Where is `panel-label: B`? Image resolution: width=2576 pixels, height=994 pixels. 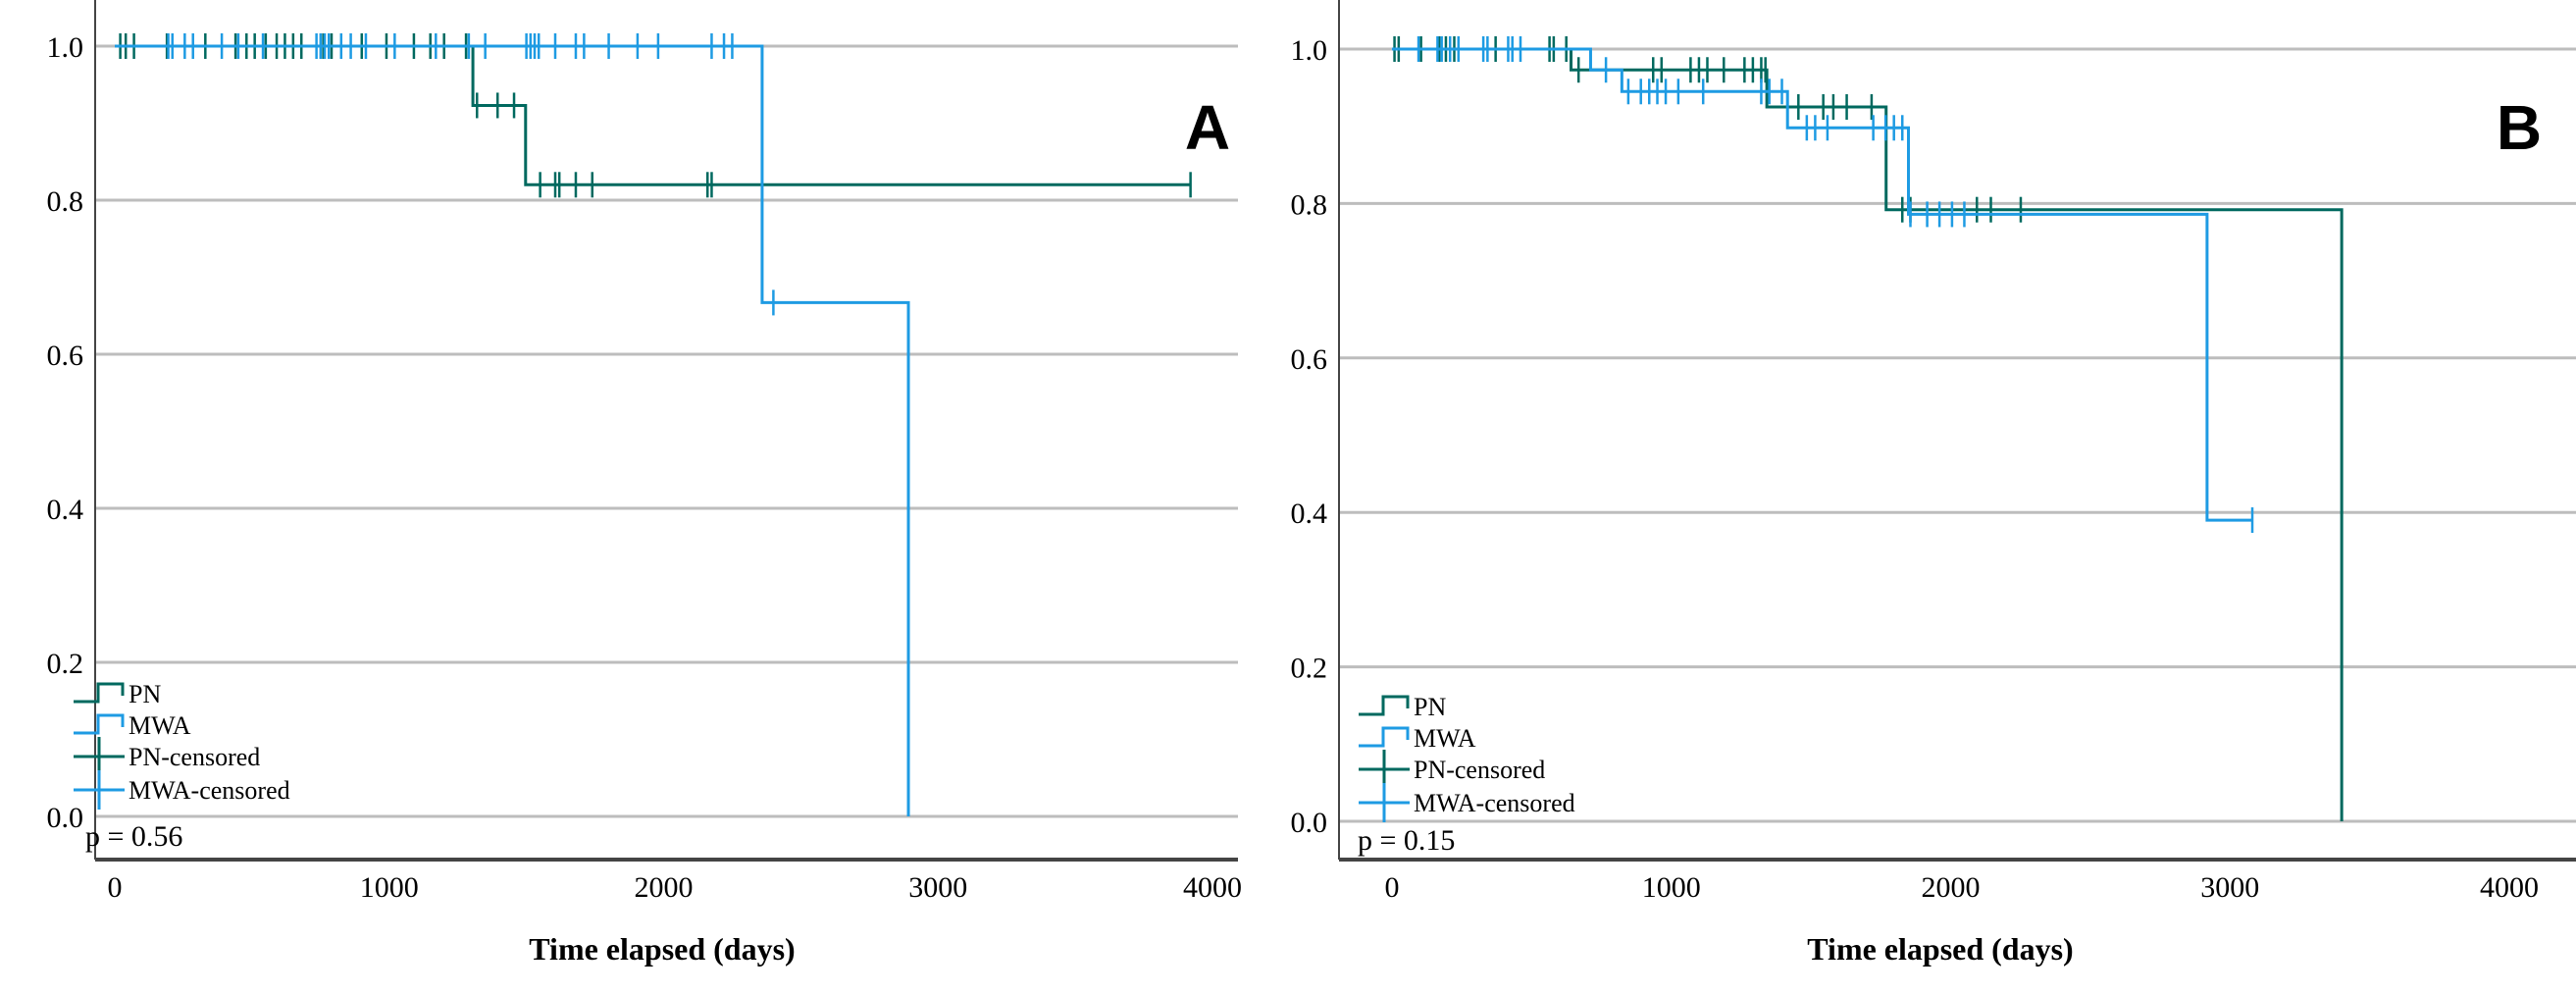
panel-label: B is located at coordinates (2519, 128).